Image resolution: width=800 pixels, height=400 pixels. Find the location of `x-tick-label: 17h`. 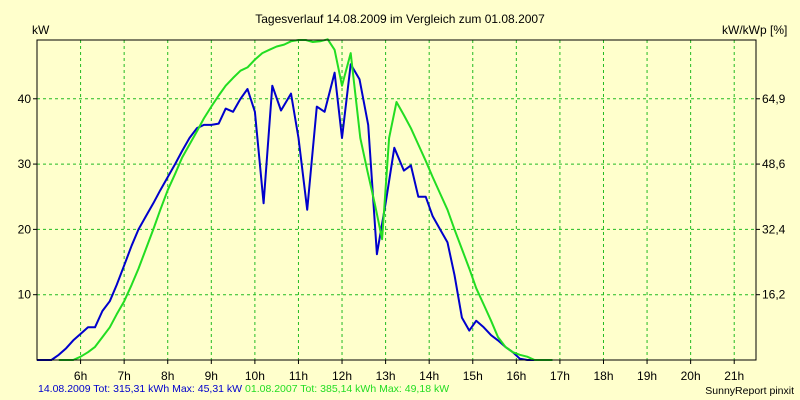

x-tick-label: 17h is located at coordinates (560, 376).